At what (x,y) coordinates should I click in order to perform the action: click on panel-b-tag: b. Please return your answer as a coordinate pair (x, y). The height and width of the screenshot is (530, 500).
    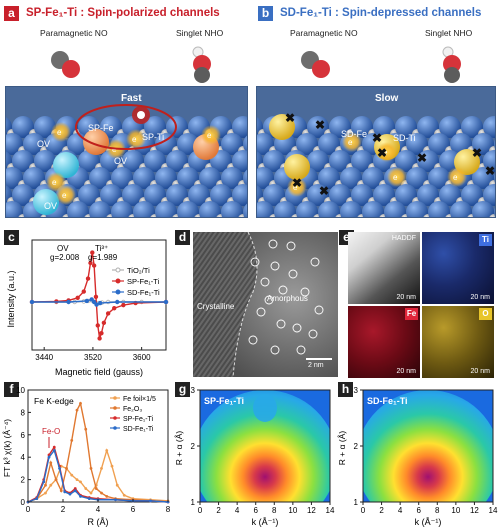
    Looking at the image, I should click on (265, 13).